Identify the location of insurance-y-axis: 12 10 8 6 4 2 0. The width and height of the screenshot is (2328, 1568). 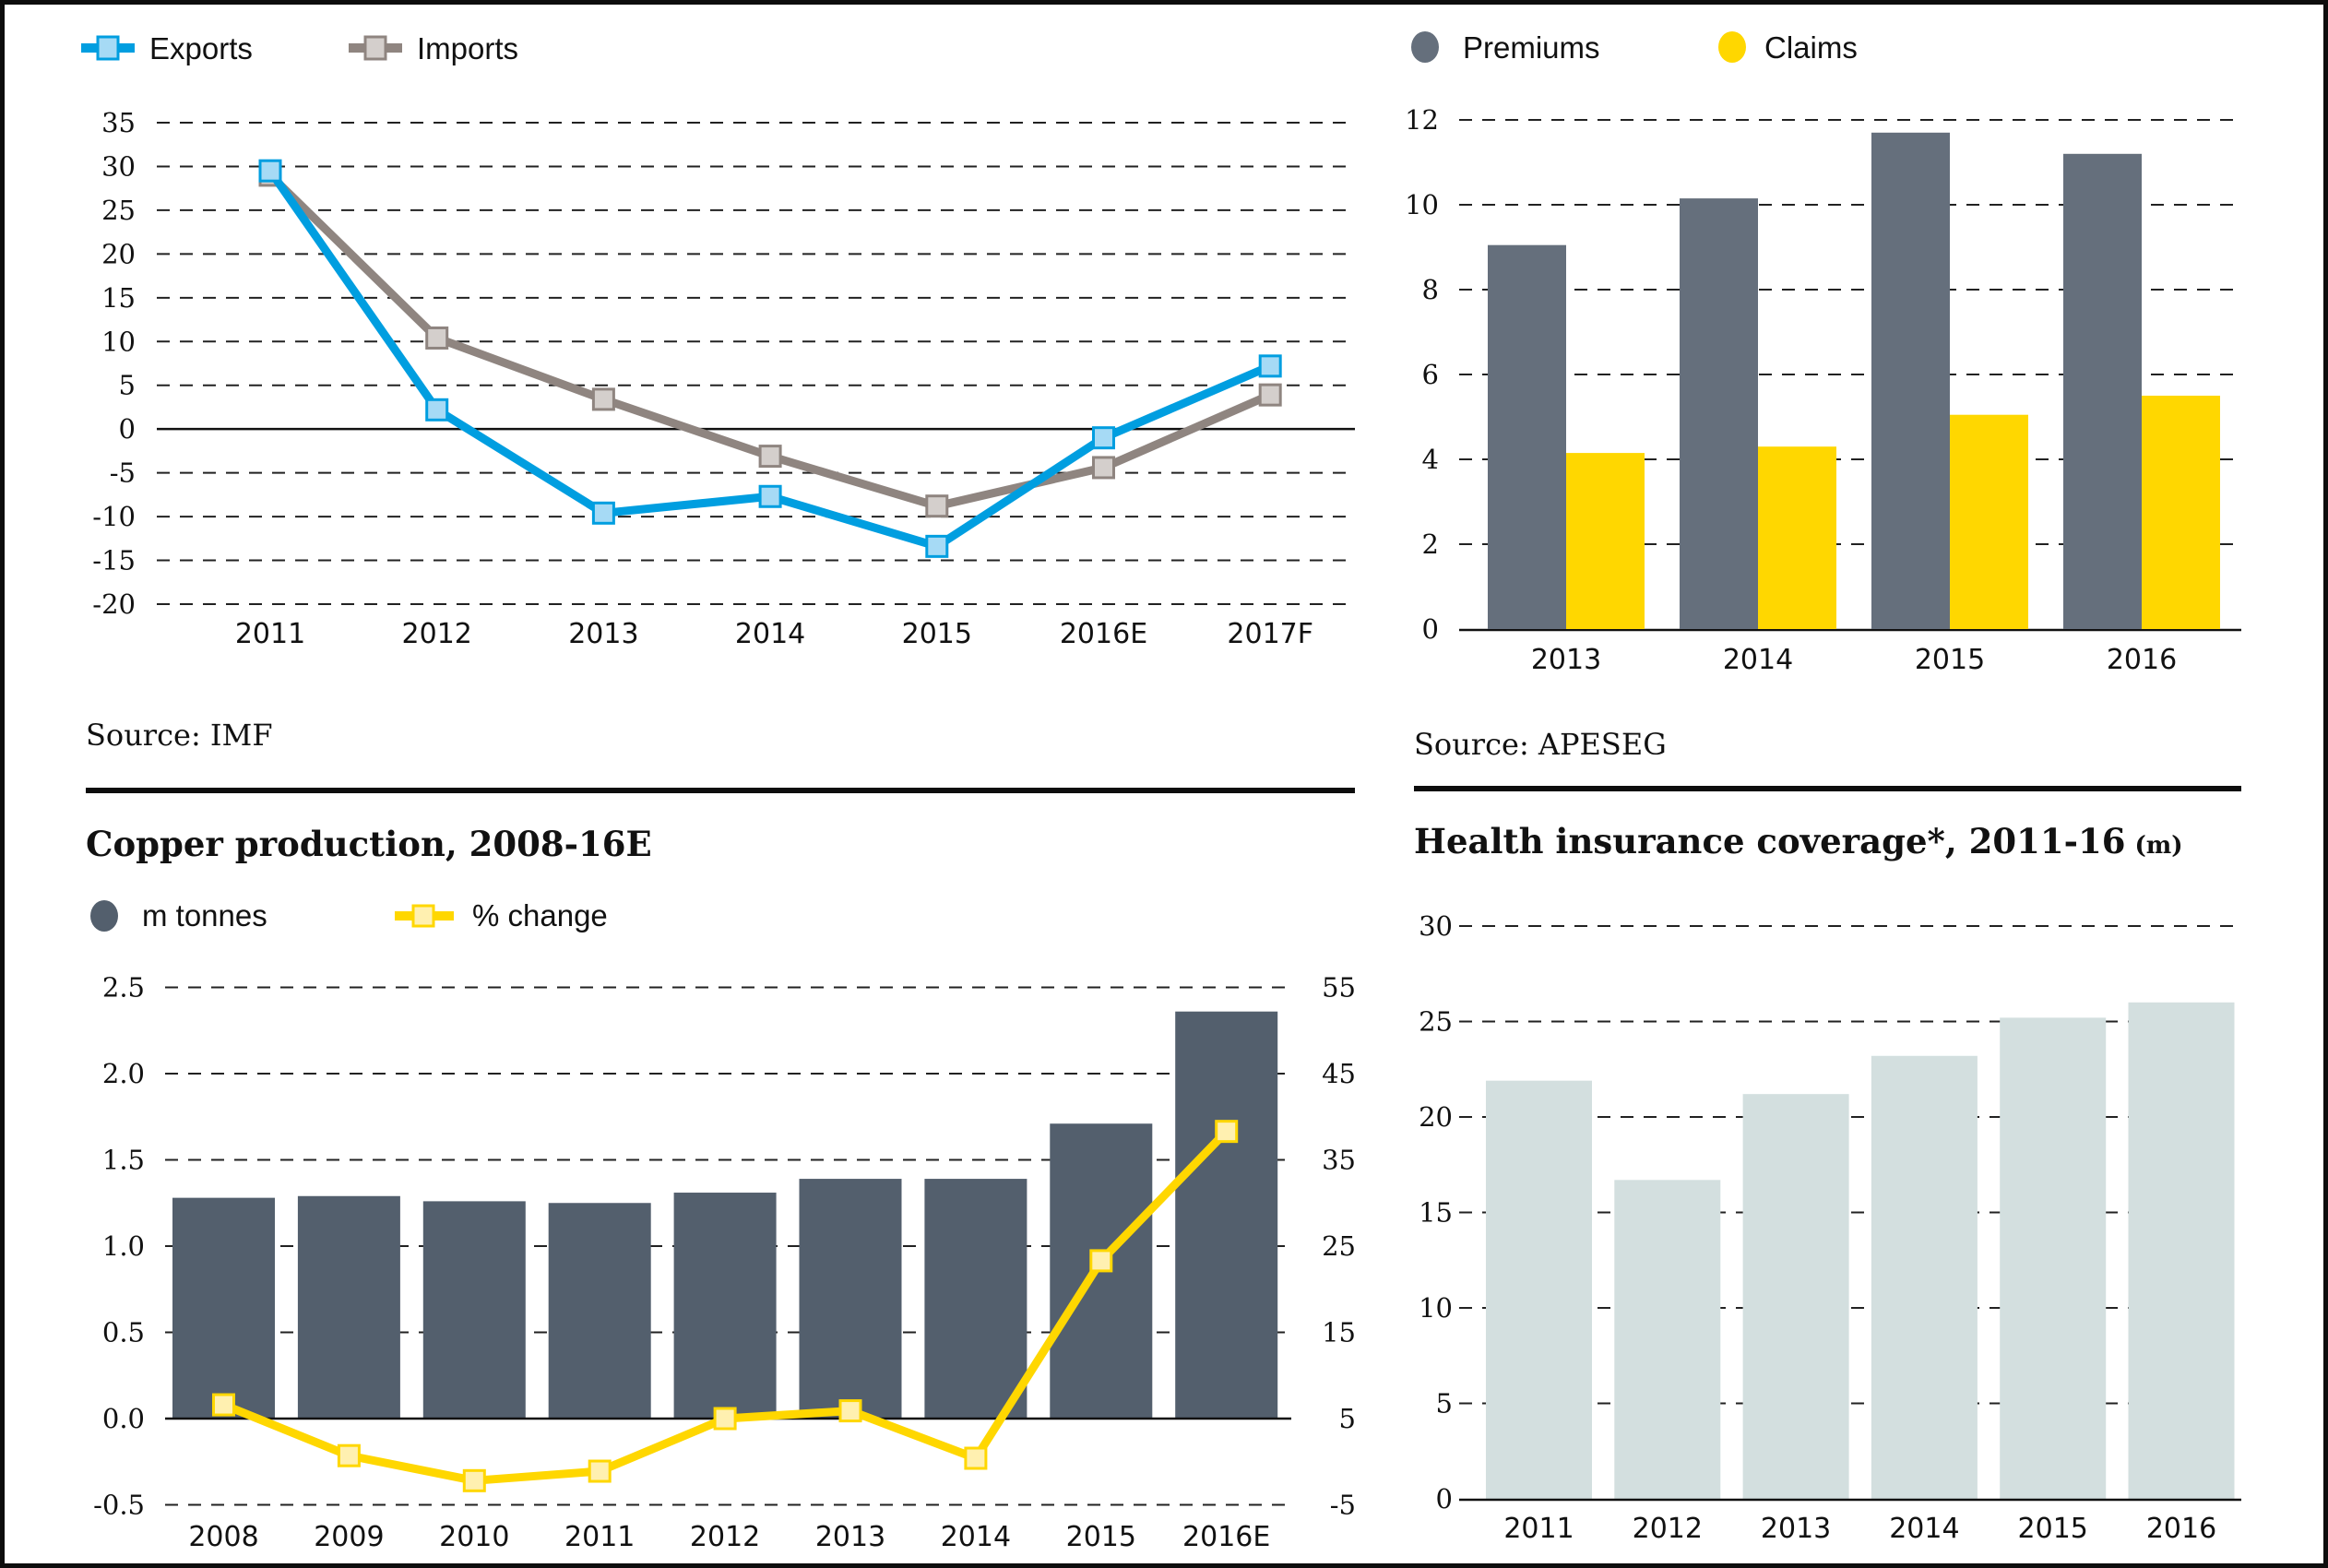
(1422, 374).